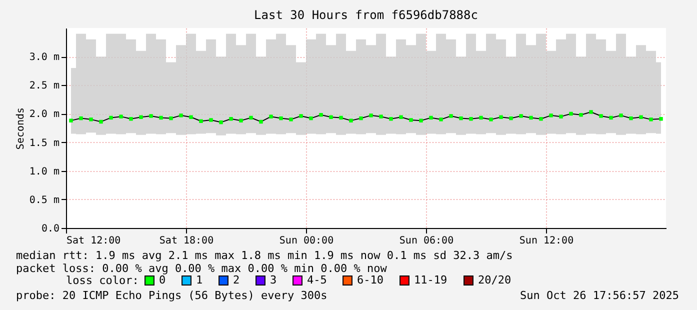 The height and width of the screenshot is (310, 697). I want to click on legend-title: loss color:, so click(102, 280).